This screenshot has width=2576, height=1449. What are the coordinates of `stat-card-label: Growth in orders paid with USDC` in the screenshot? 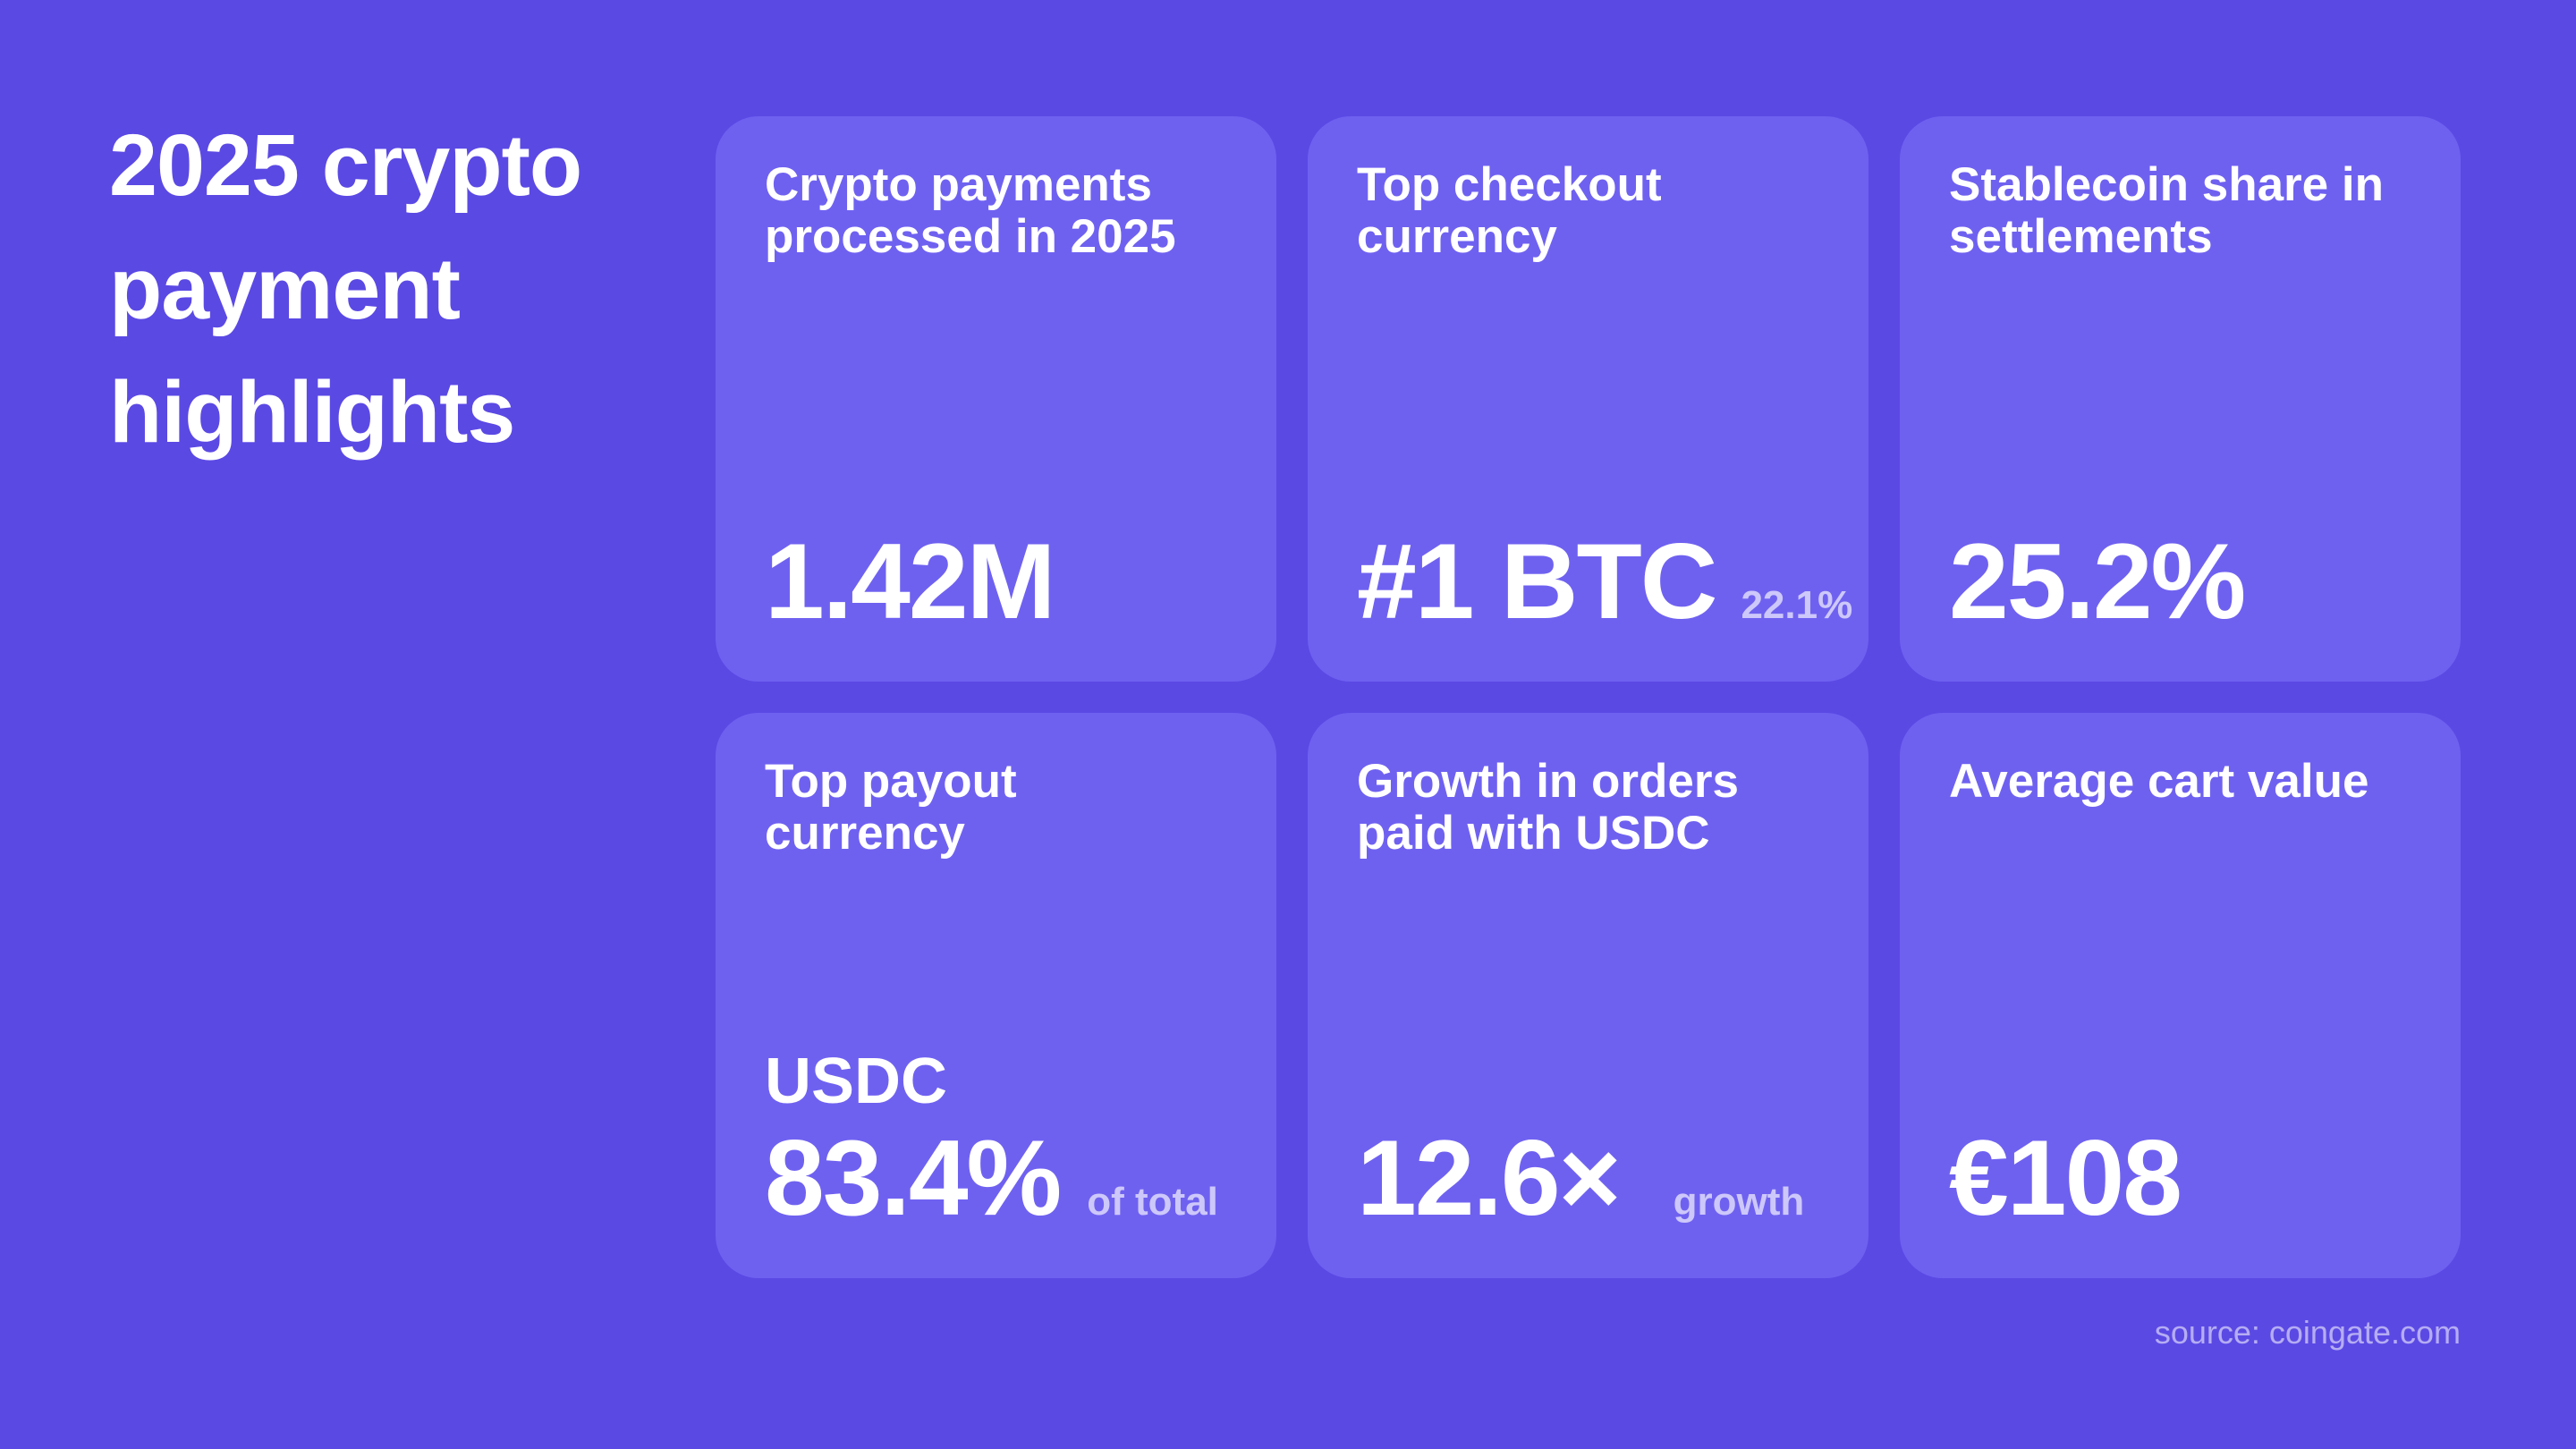 It's located at (1548, 807).